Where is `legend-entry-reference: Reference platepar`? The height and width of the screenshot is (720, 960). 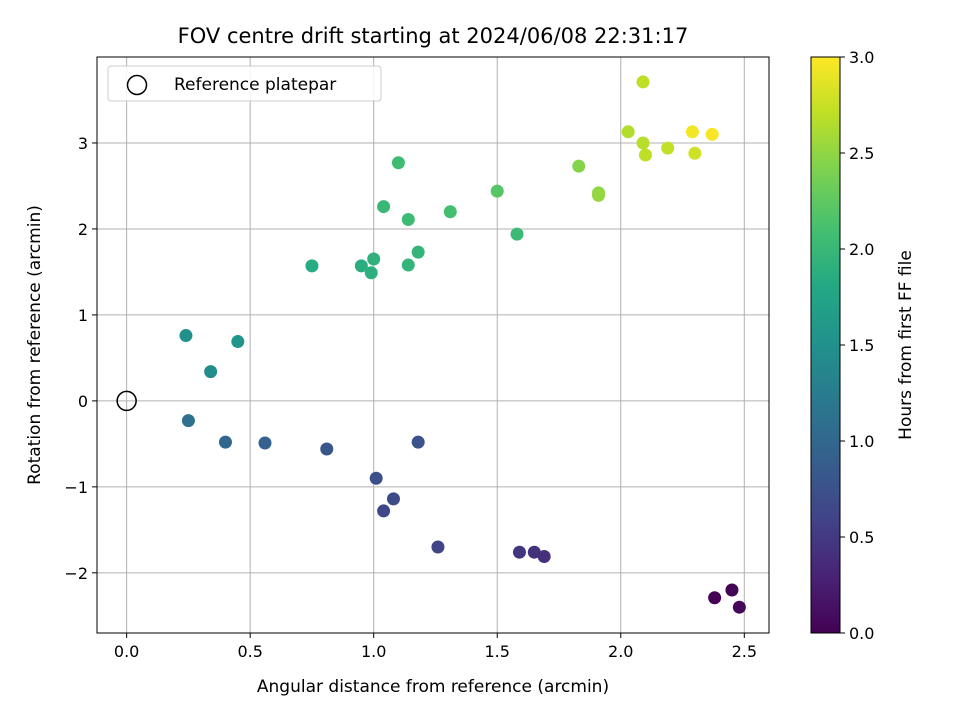
legend-entry-reference: Reference platepar is located at coordinates (255, 85).